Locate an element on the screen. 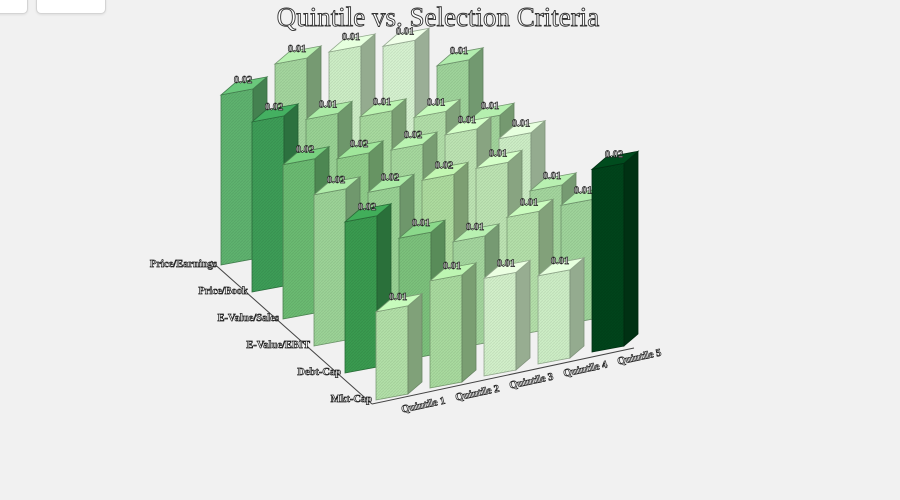  bar-mkt-cap-q3 is located at coordinates (507, 318).